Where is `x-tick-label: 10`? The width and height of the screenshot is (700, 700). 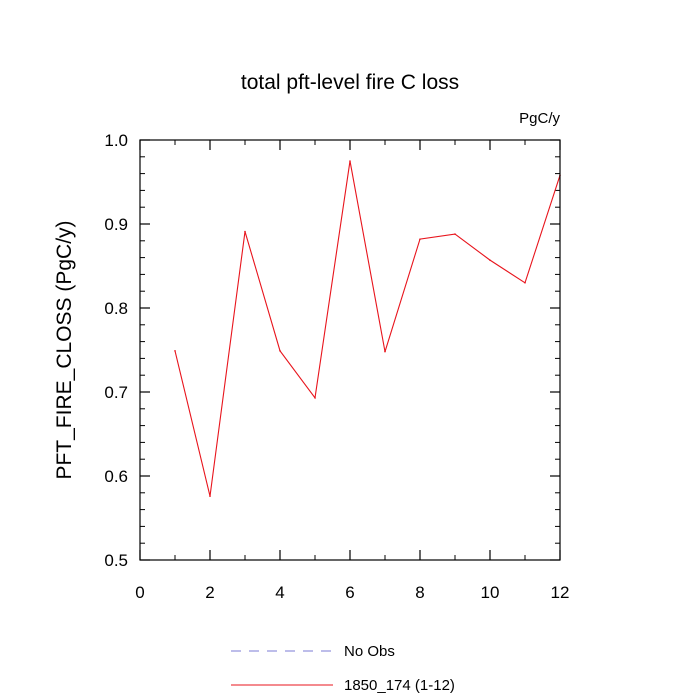 x-tick-label: 10 is located at coordinates (490, 592).